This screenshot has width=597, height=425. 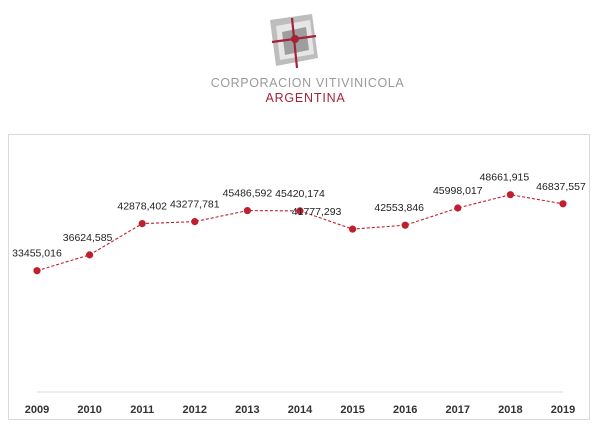 What do you see at coordinates (561, 187) in the screenshot?
I see `data-label: 46837,557` at bounding box center [561, 187].